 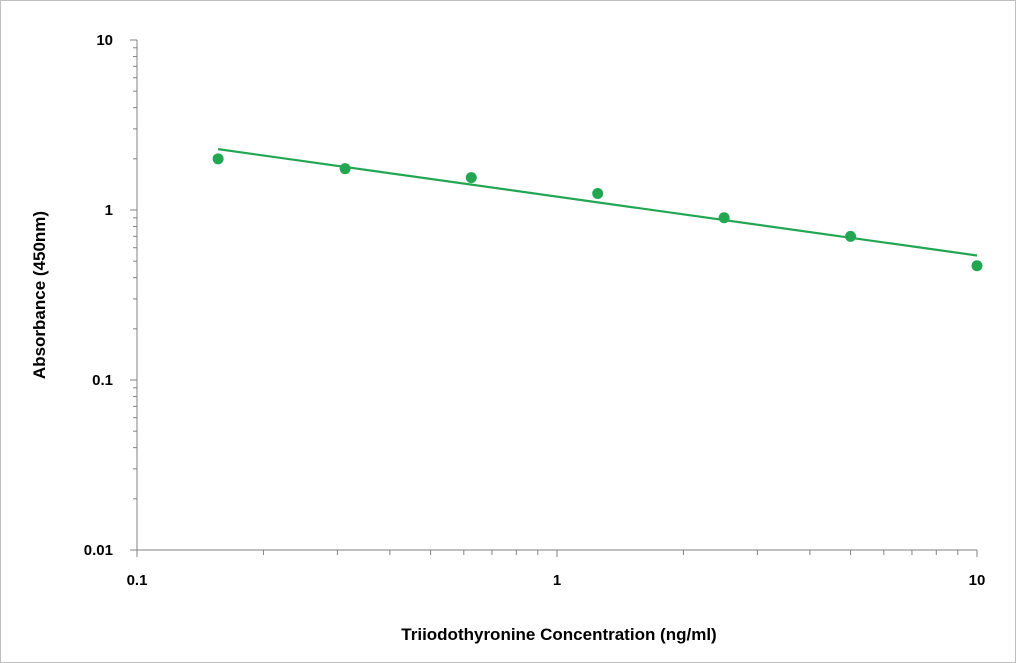 I want to click on x-axis-title: Triiodothyronine Concentration (ng/ml), so click(x=558, y=634).